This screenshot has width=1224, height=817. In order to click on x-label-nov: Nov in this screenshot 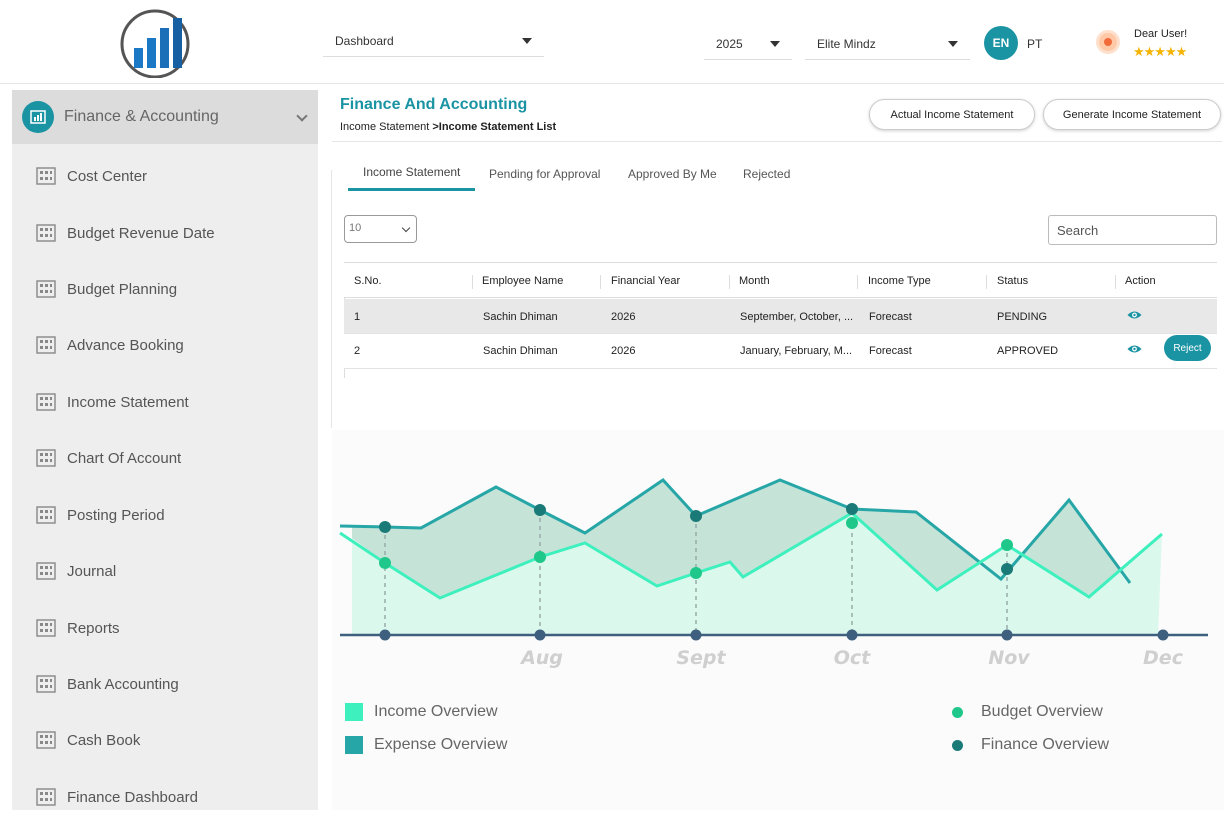, I will do `click(1009, 658)`.